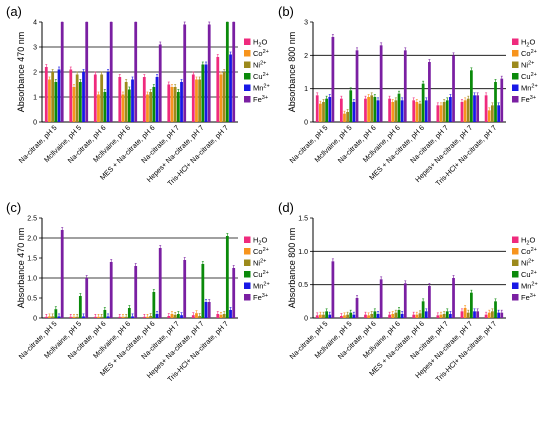 The image size is (550, 429). I want to click on legend-label: Mn2+, so click(529, 88).